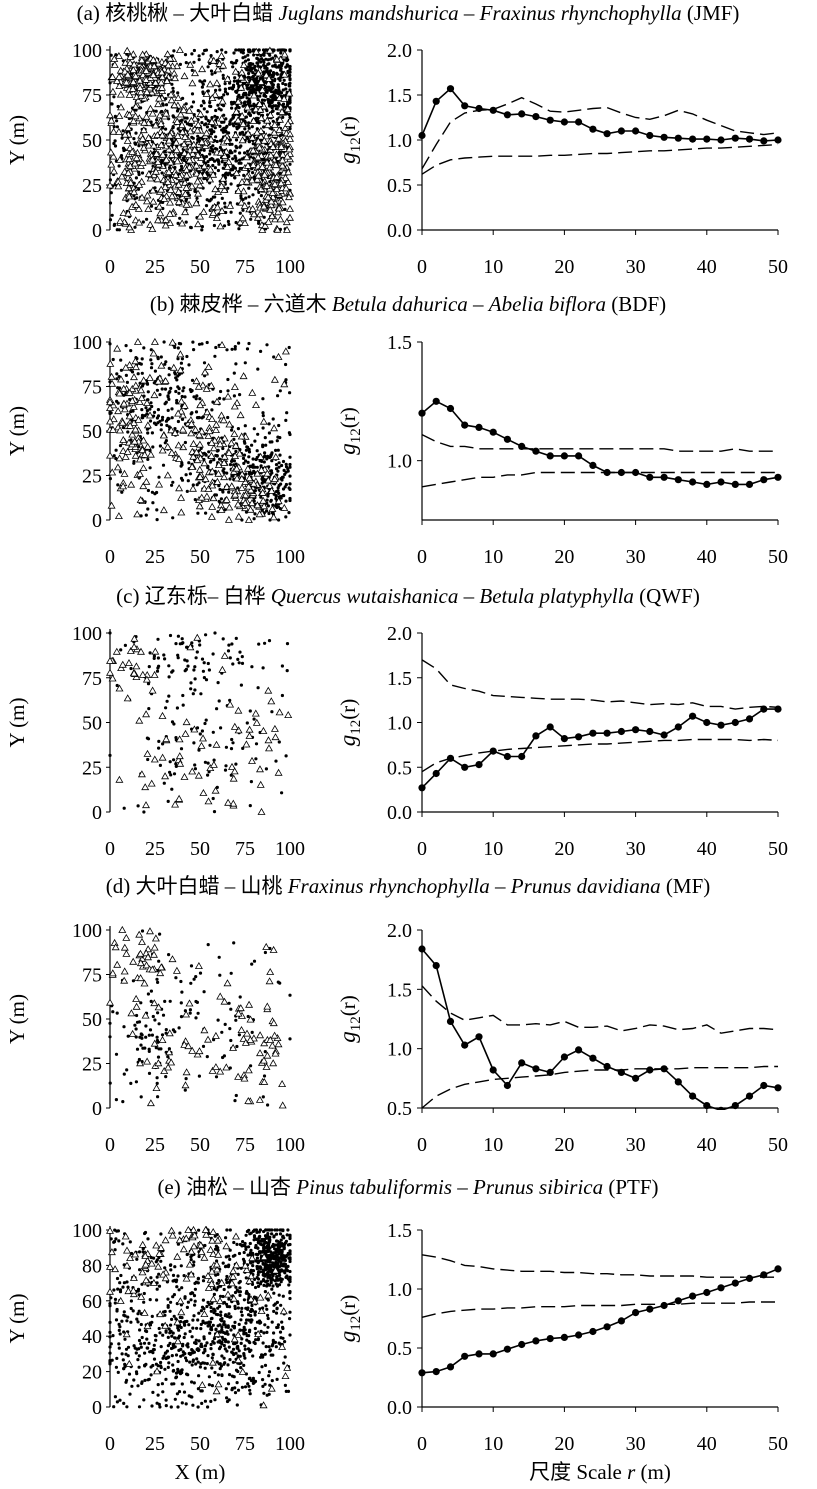 This screenshot has height=1489, width=817. I want to click on x-tick-label: 100, so click(290, 557).